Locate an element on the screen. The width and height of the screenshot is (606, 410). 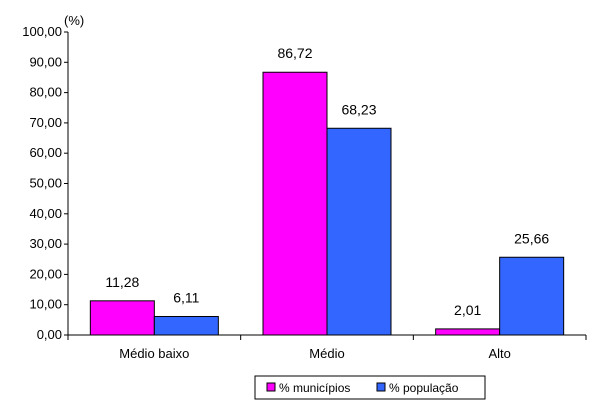
data-label: 6,11 is located at coordinates (186, 297).